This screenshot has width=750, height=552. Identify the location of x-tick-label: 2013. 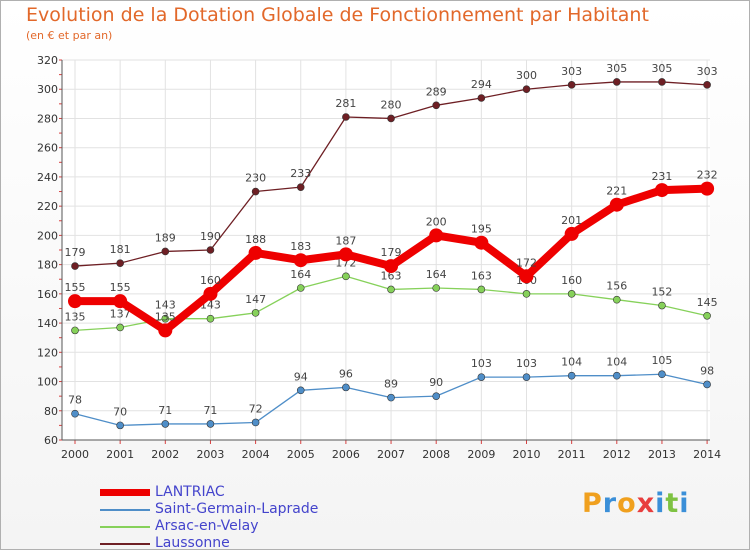
(662, 454).